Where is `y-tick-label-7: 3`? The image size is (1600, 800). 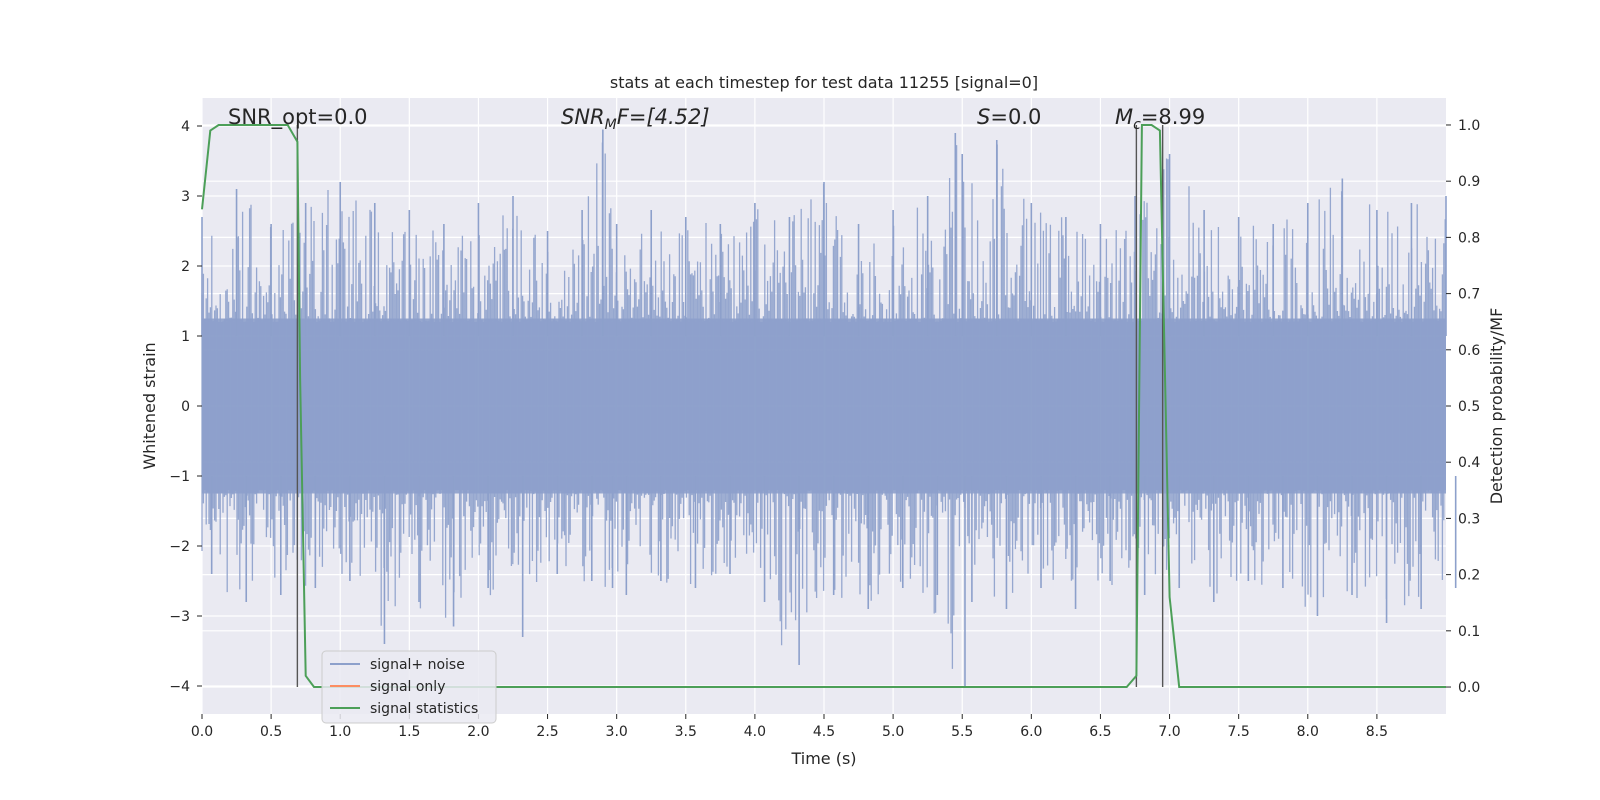 y-tick-label-7: 3 is located at coordinates (185, 197).